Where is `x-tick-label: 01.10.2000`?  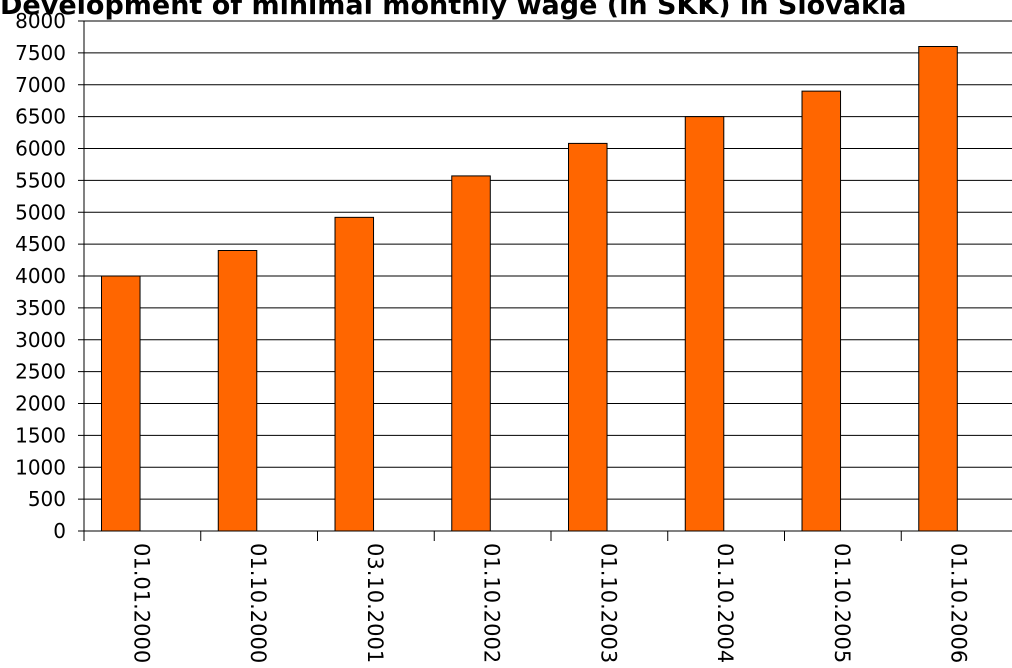 x-tick-label: 01.10.2000 is located at coordinates (258, 603).